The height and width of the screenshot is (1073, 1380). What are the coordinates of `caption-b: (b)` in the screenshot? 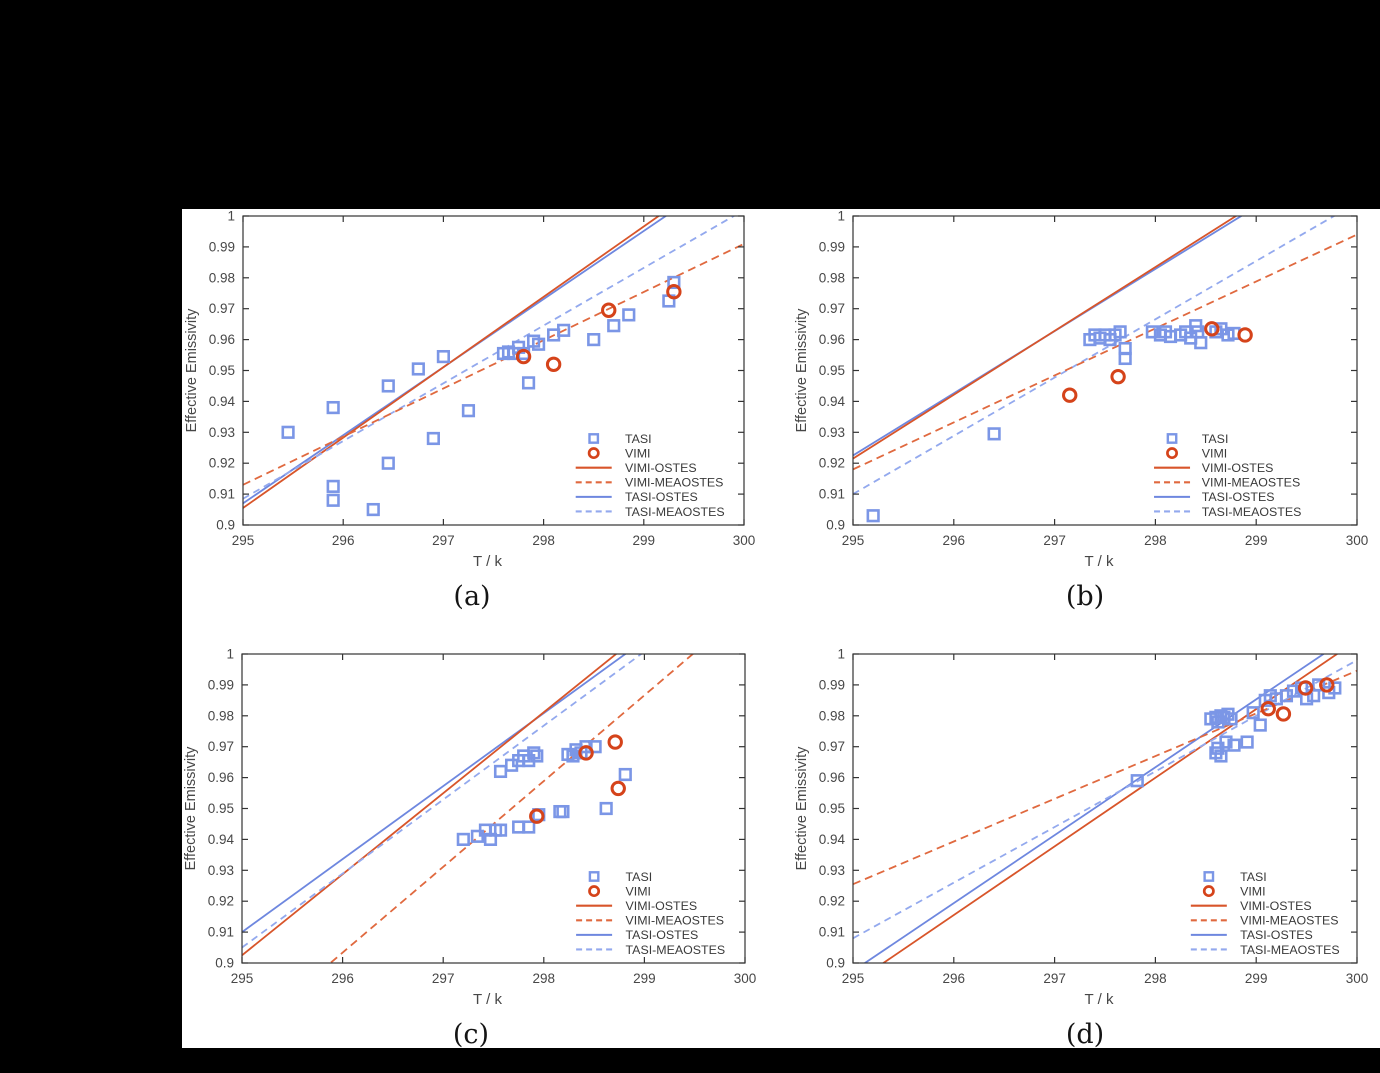 It's located at (1085, 596).